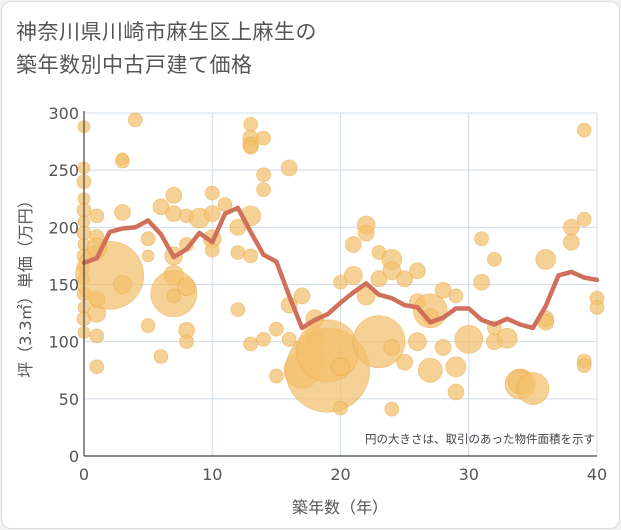  What do you see at coordinates (69, 399) in the screenshot?
I see `y-tick-label: 50` at bounding box center [69, 399].